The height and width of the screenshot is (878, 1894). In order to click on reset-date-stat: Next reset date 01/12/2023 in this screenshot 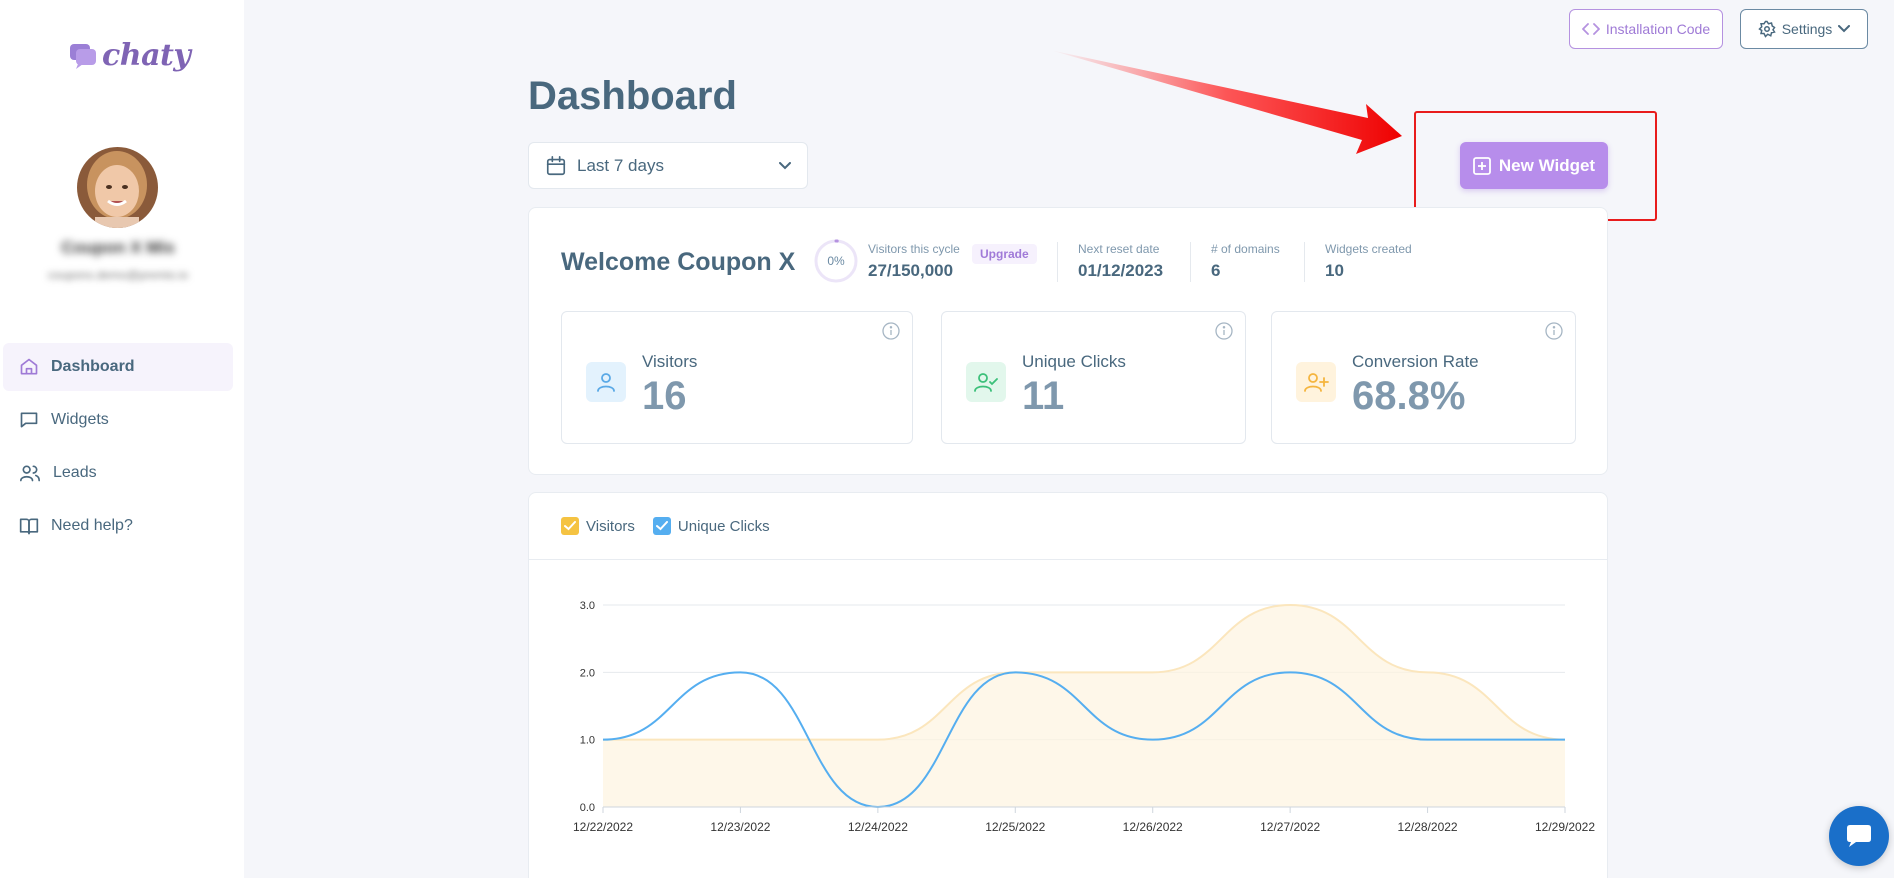, I will do `click(1120, 261)`.